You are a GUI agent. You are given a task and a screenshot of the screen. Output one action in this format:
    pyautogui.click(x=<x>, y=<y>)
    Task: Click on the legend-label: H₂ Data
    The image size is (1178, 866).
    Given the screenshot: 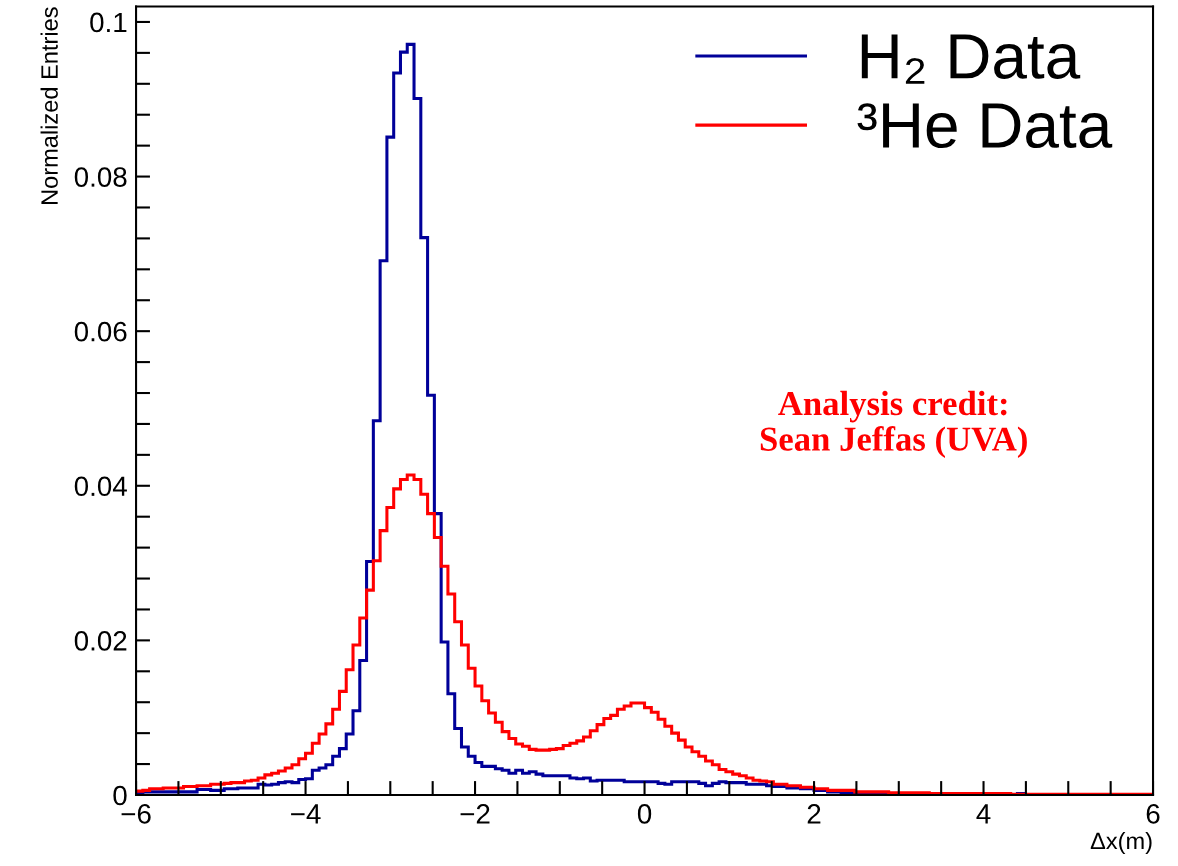 What is the action you would take?
    pyautogui.click(x=971, y=59)
    